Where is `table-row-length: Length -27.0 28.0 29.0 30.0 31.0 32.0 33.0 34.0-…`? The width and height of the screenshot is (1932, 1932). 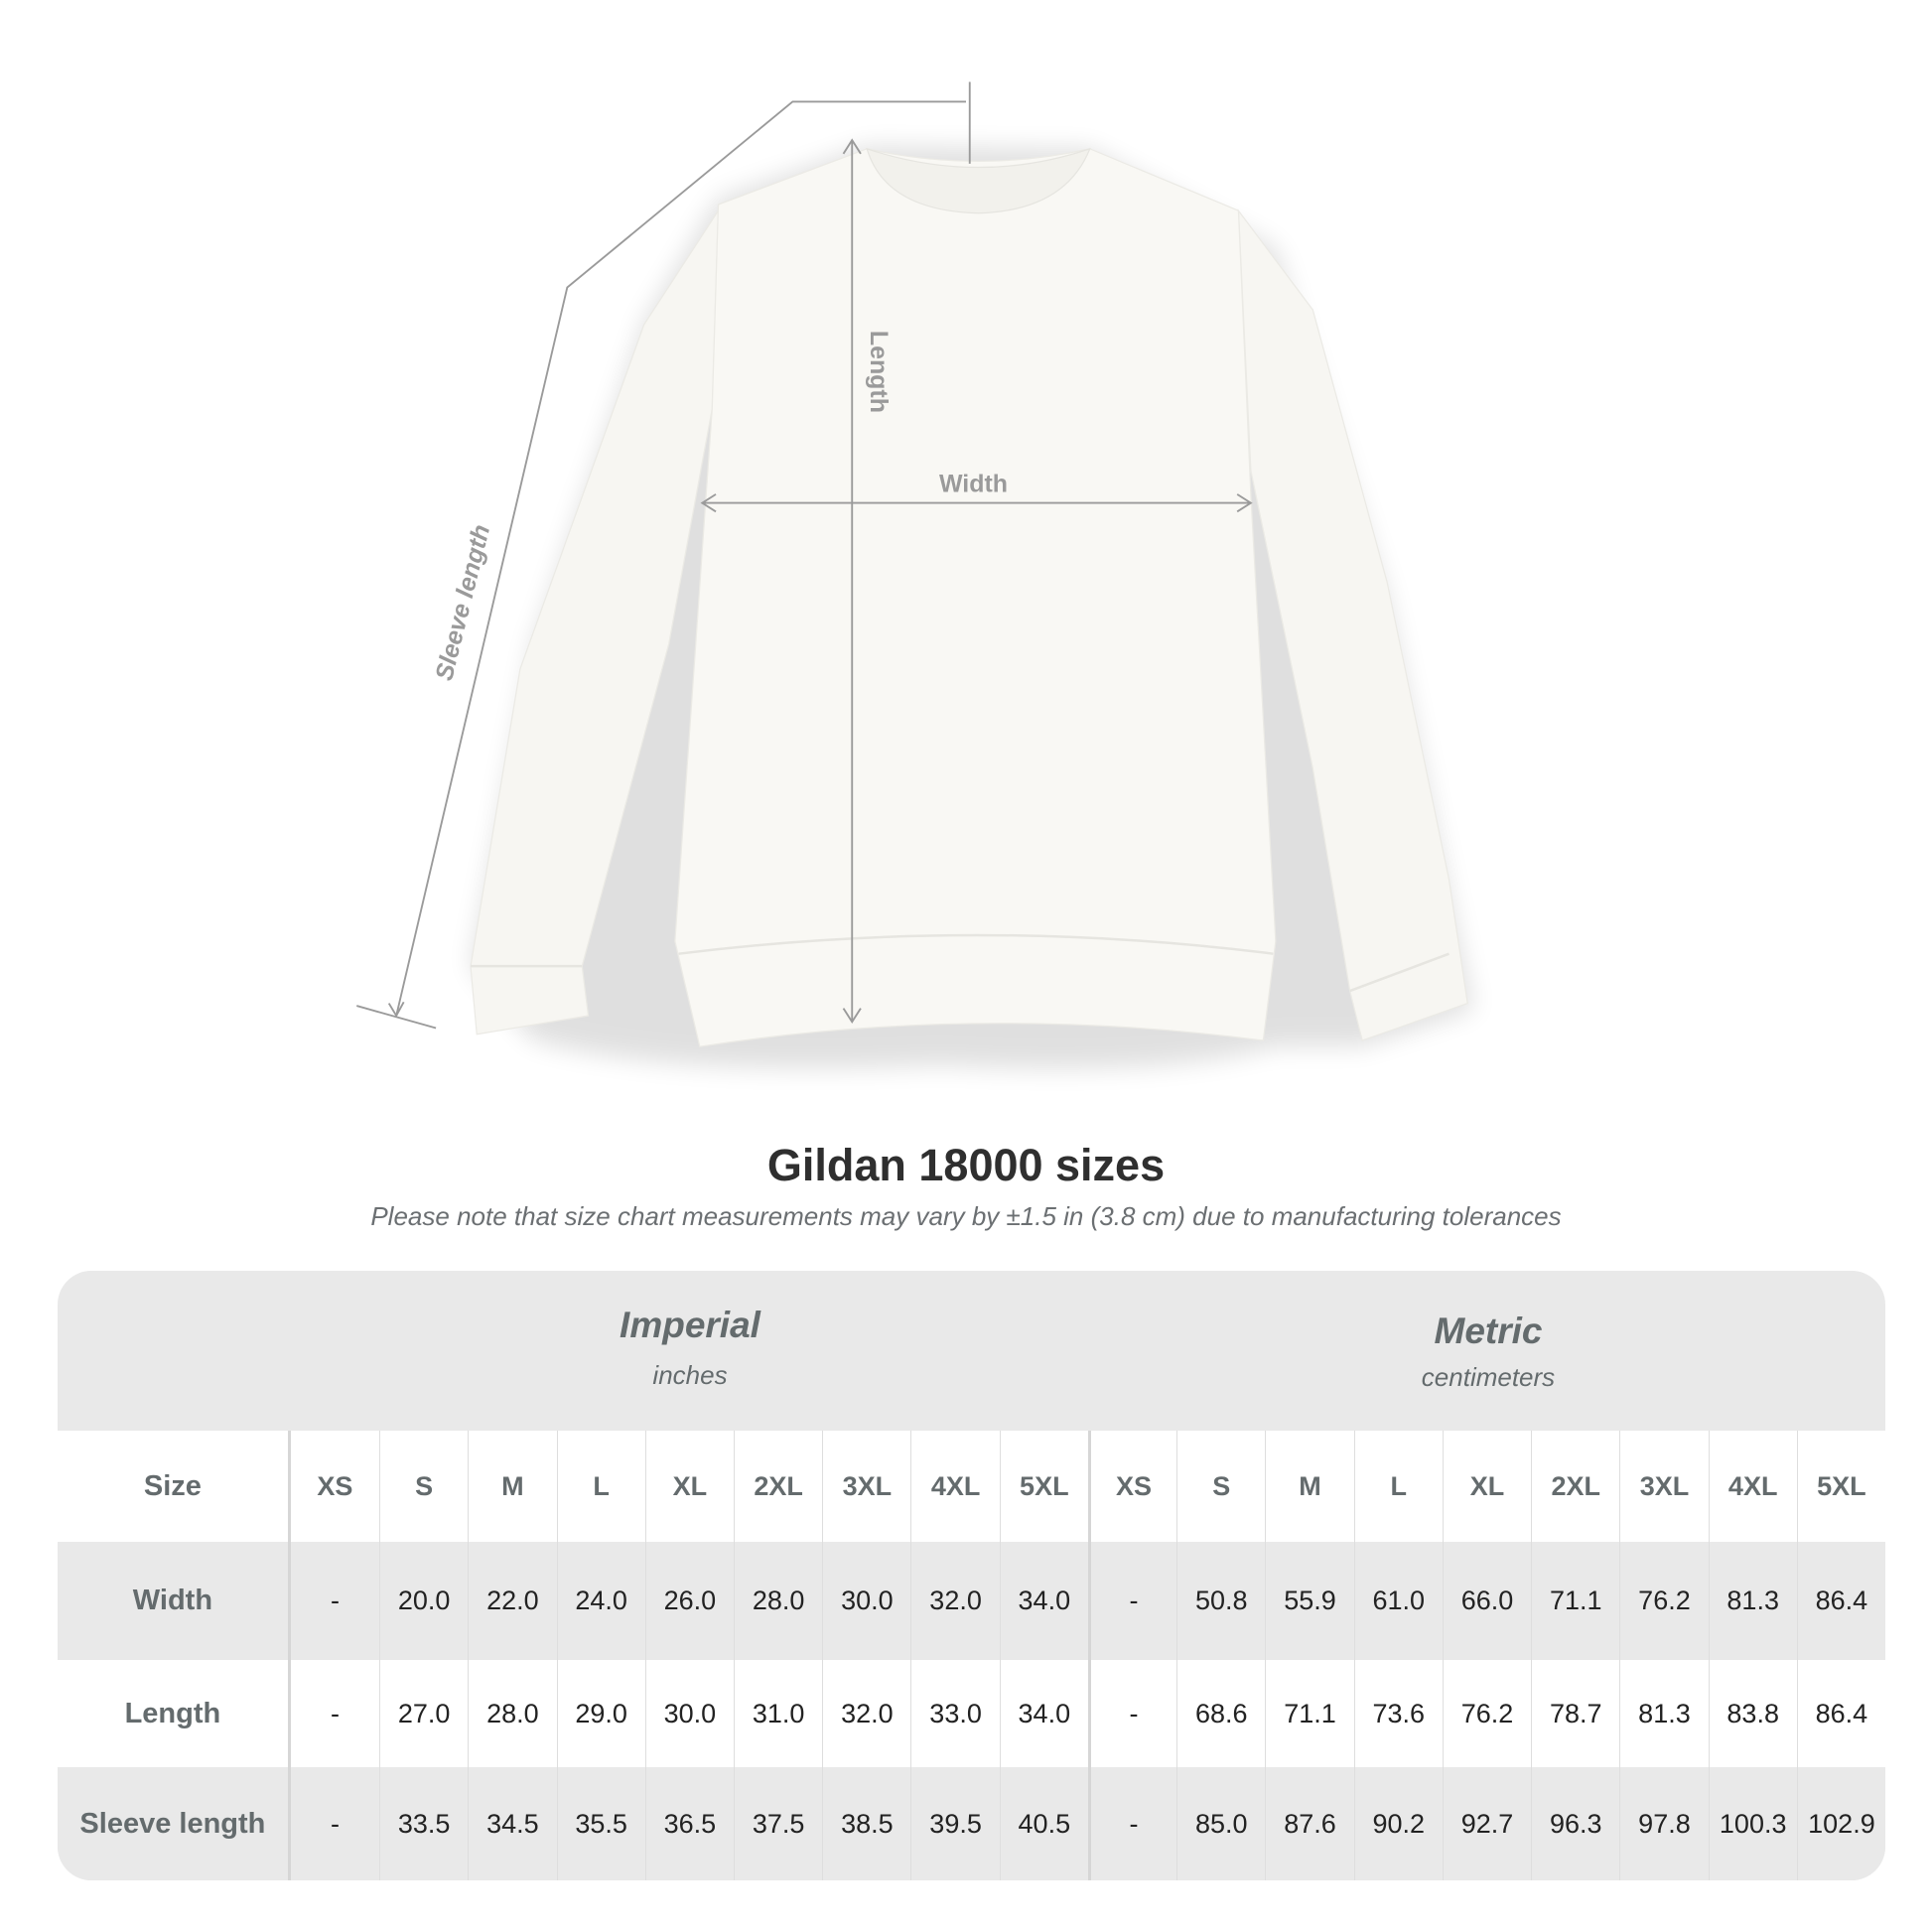
table-row-length: Length -27.0 28.0 29.0 30.0 31.0 32.0 33.0 34.0-… is located at coordinates (971, 1714).